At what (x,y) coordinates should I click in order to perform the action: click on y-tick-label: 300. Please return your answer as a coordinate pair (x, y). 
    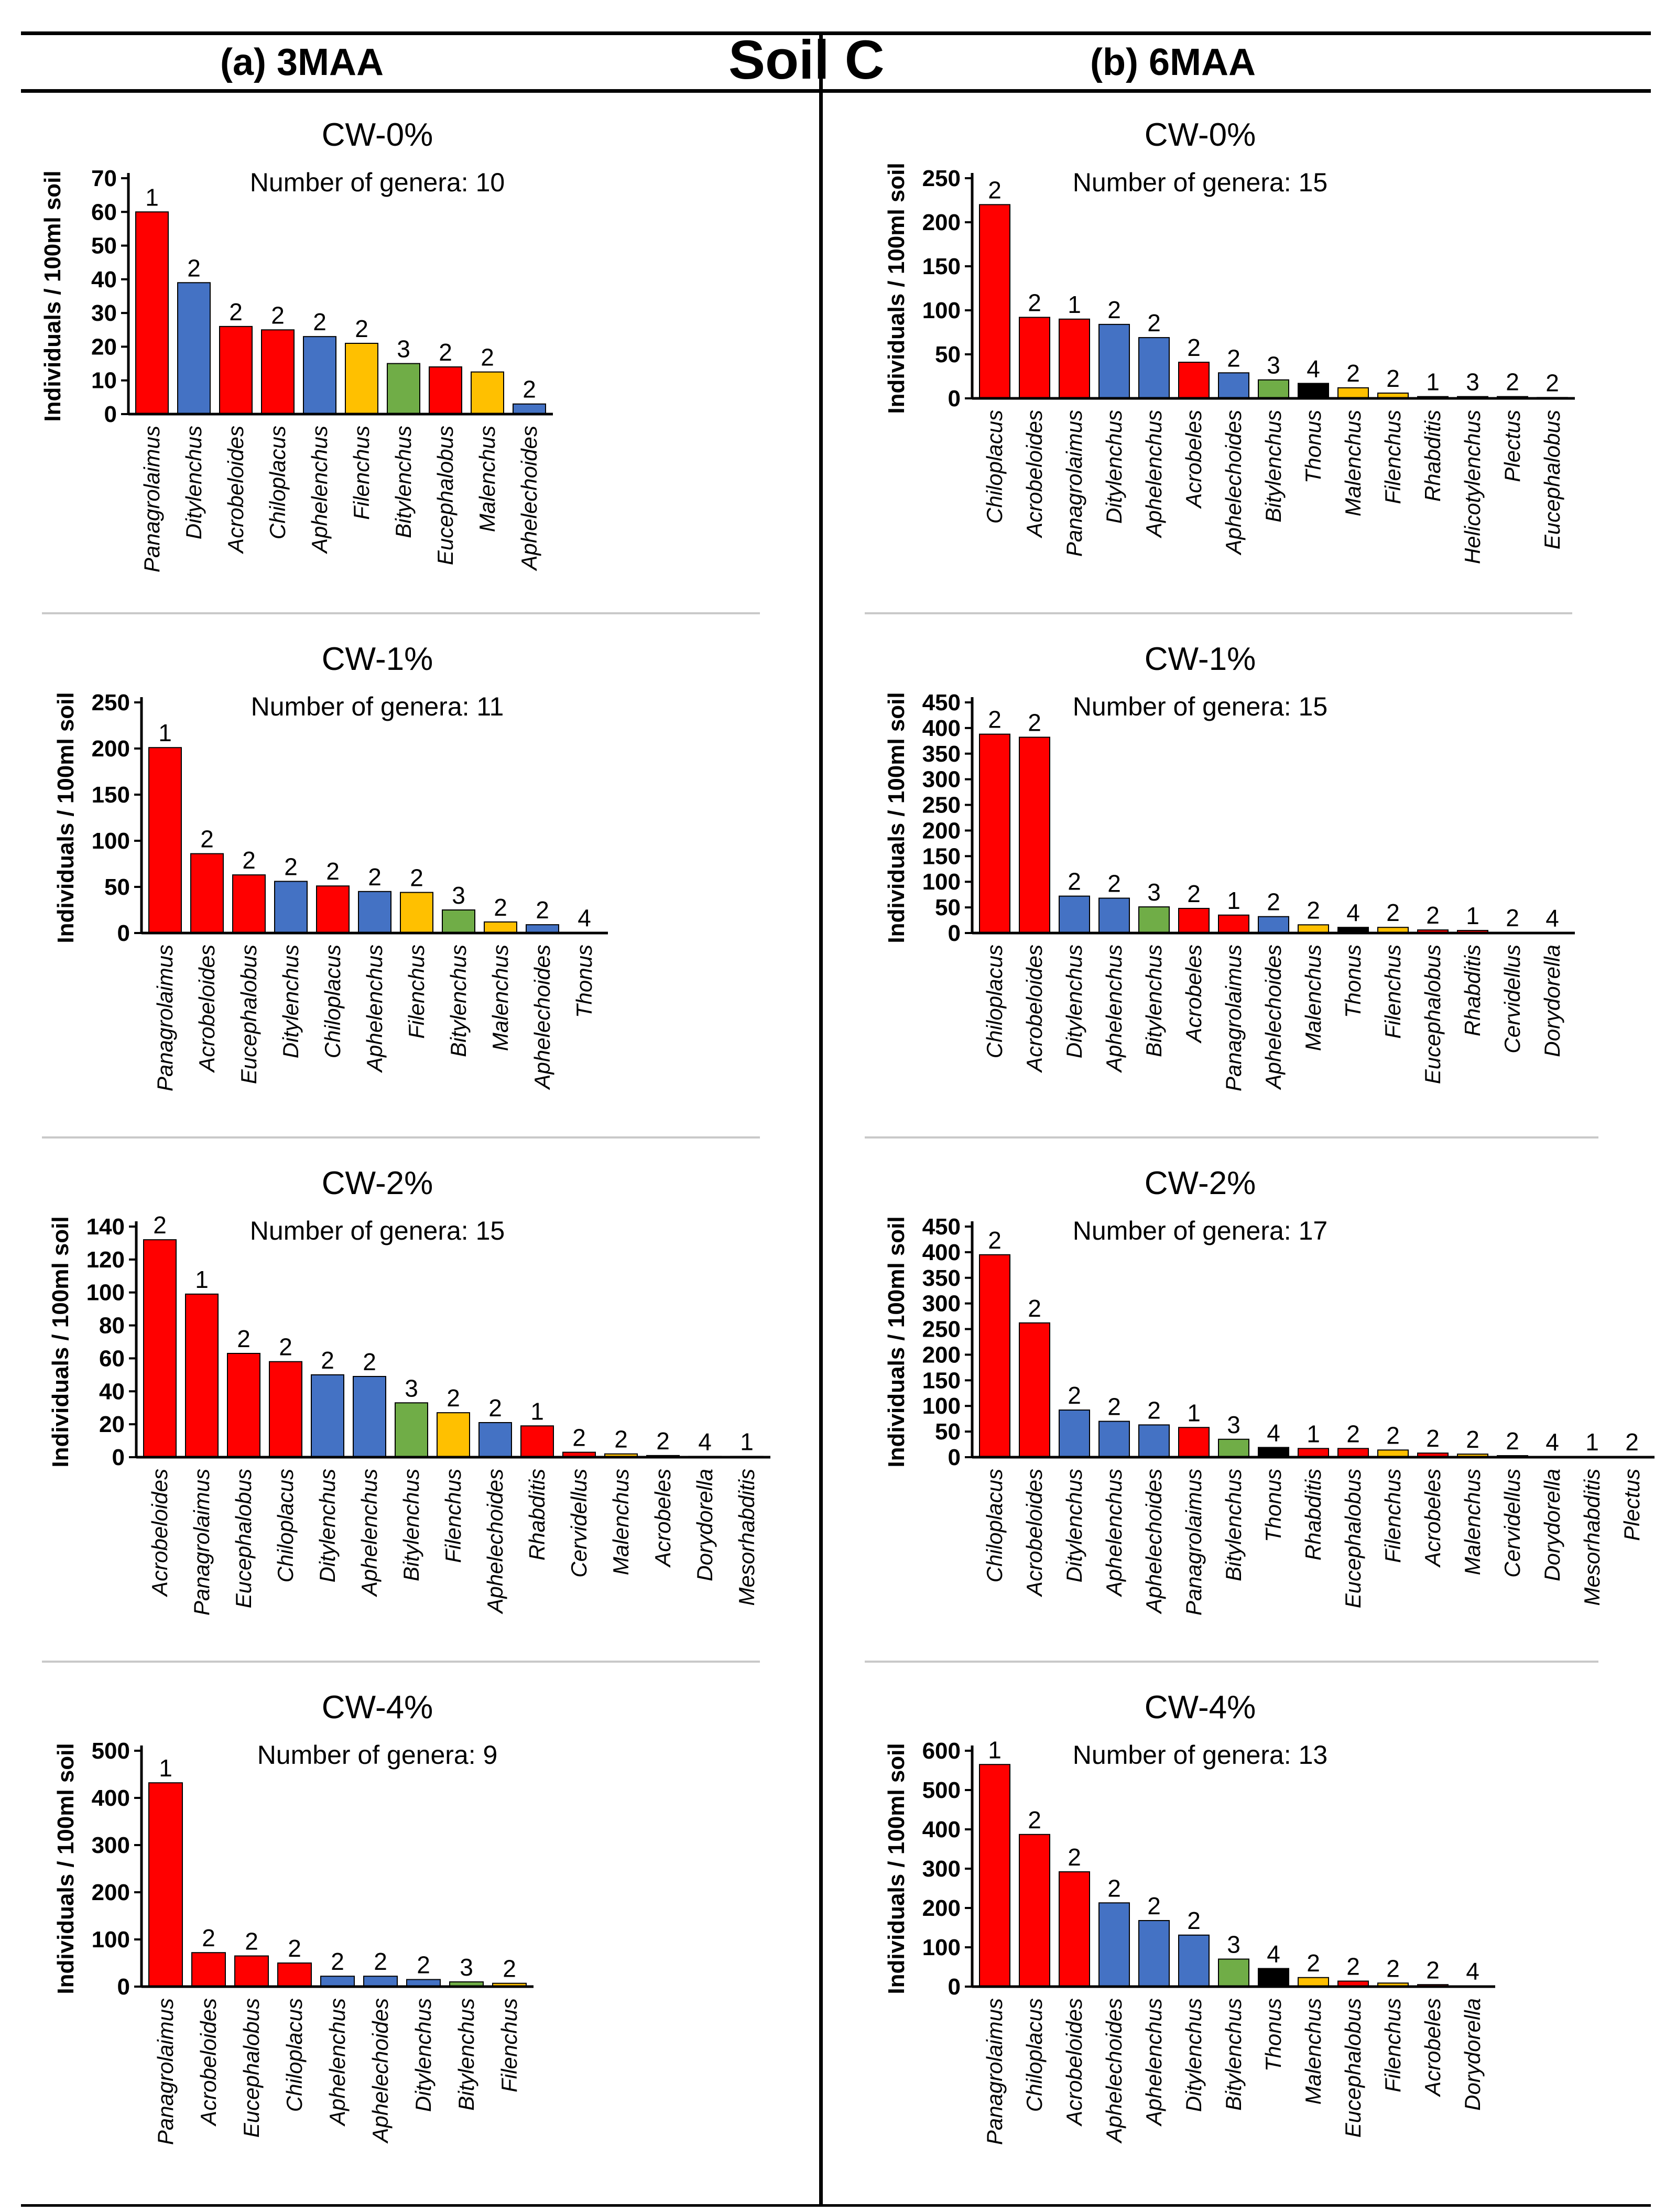
    Looking at the image, I should click on (941, 1304).